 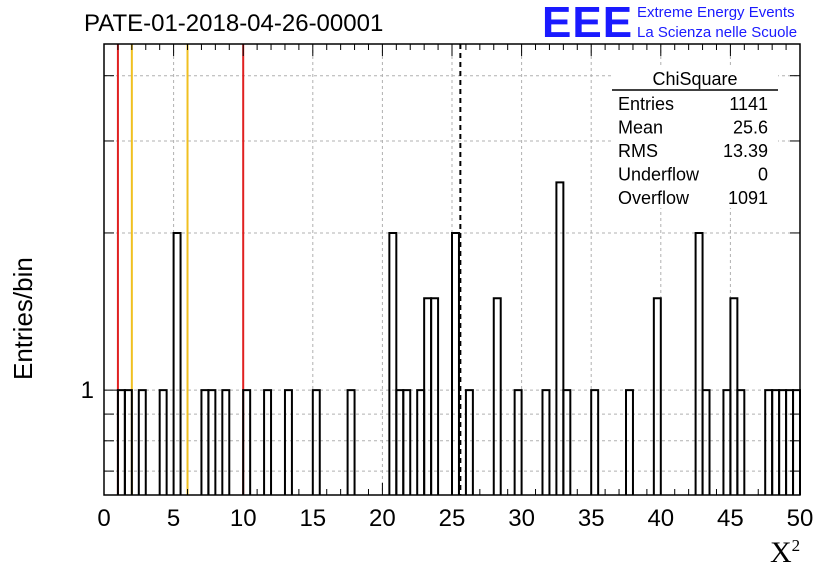 I want to click on x-tick-label: 25, so click(x=452, y=518).